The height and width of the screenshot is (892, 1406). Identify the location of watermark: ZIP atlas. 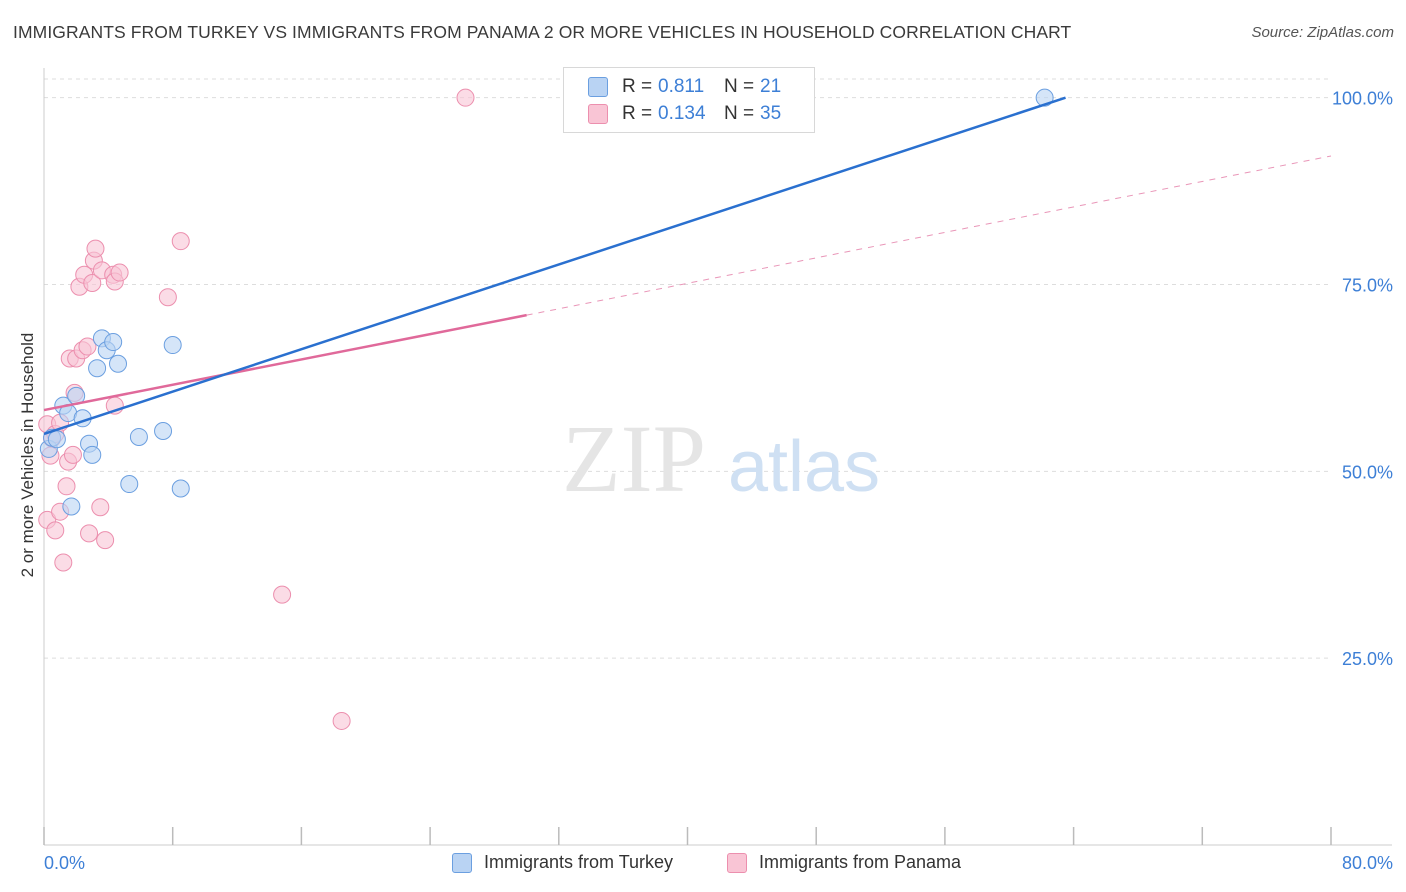
(721, 458).